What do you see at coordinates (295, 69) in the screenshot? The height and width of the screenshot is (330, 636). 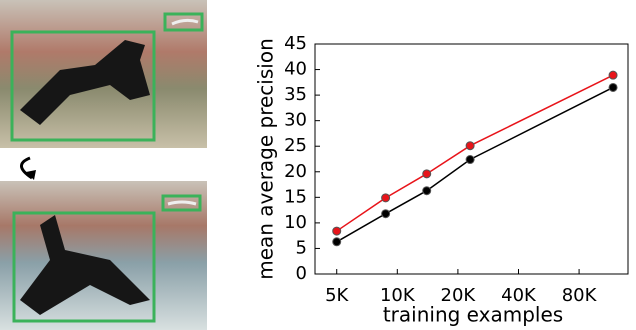 I see `y-tick-label: 40` at bounding box center [295, 69].